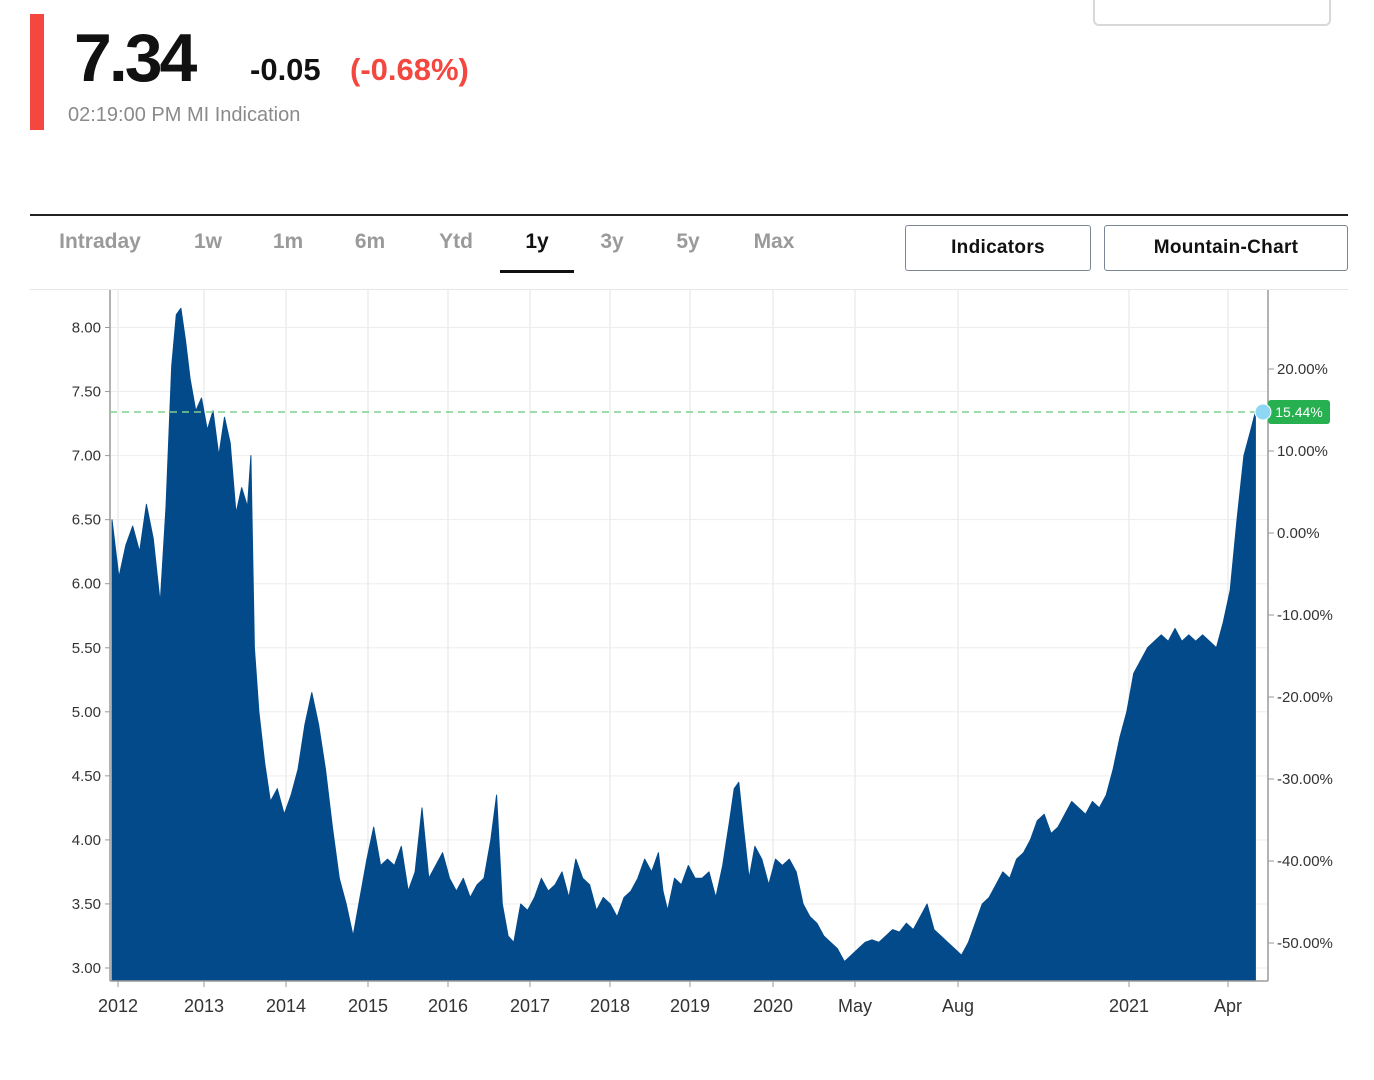 The height and width of the screenshot is (1080, 1374). Describe the element at coordinates (100, 241) in the screenshot. I see `range-tab-intraday: Intraday` at that location.